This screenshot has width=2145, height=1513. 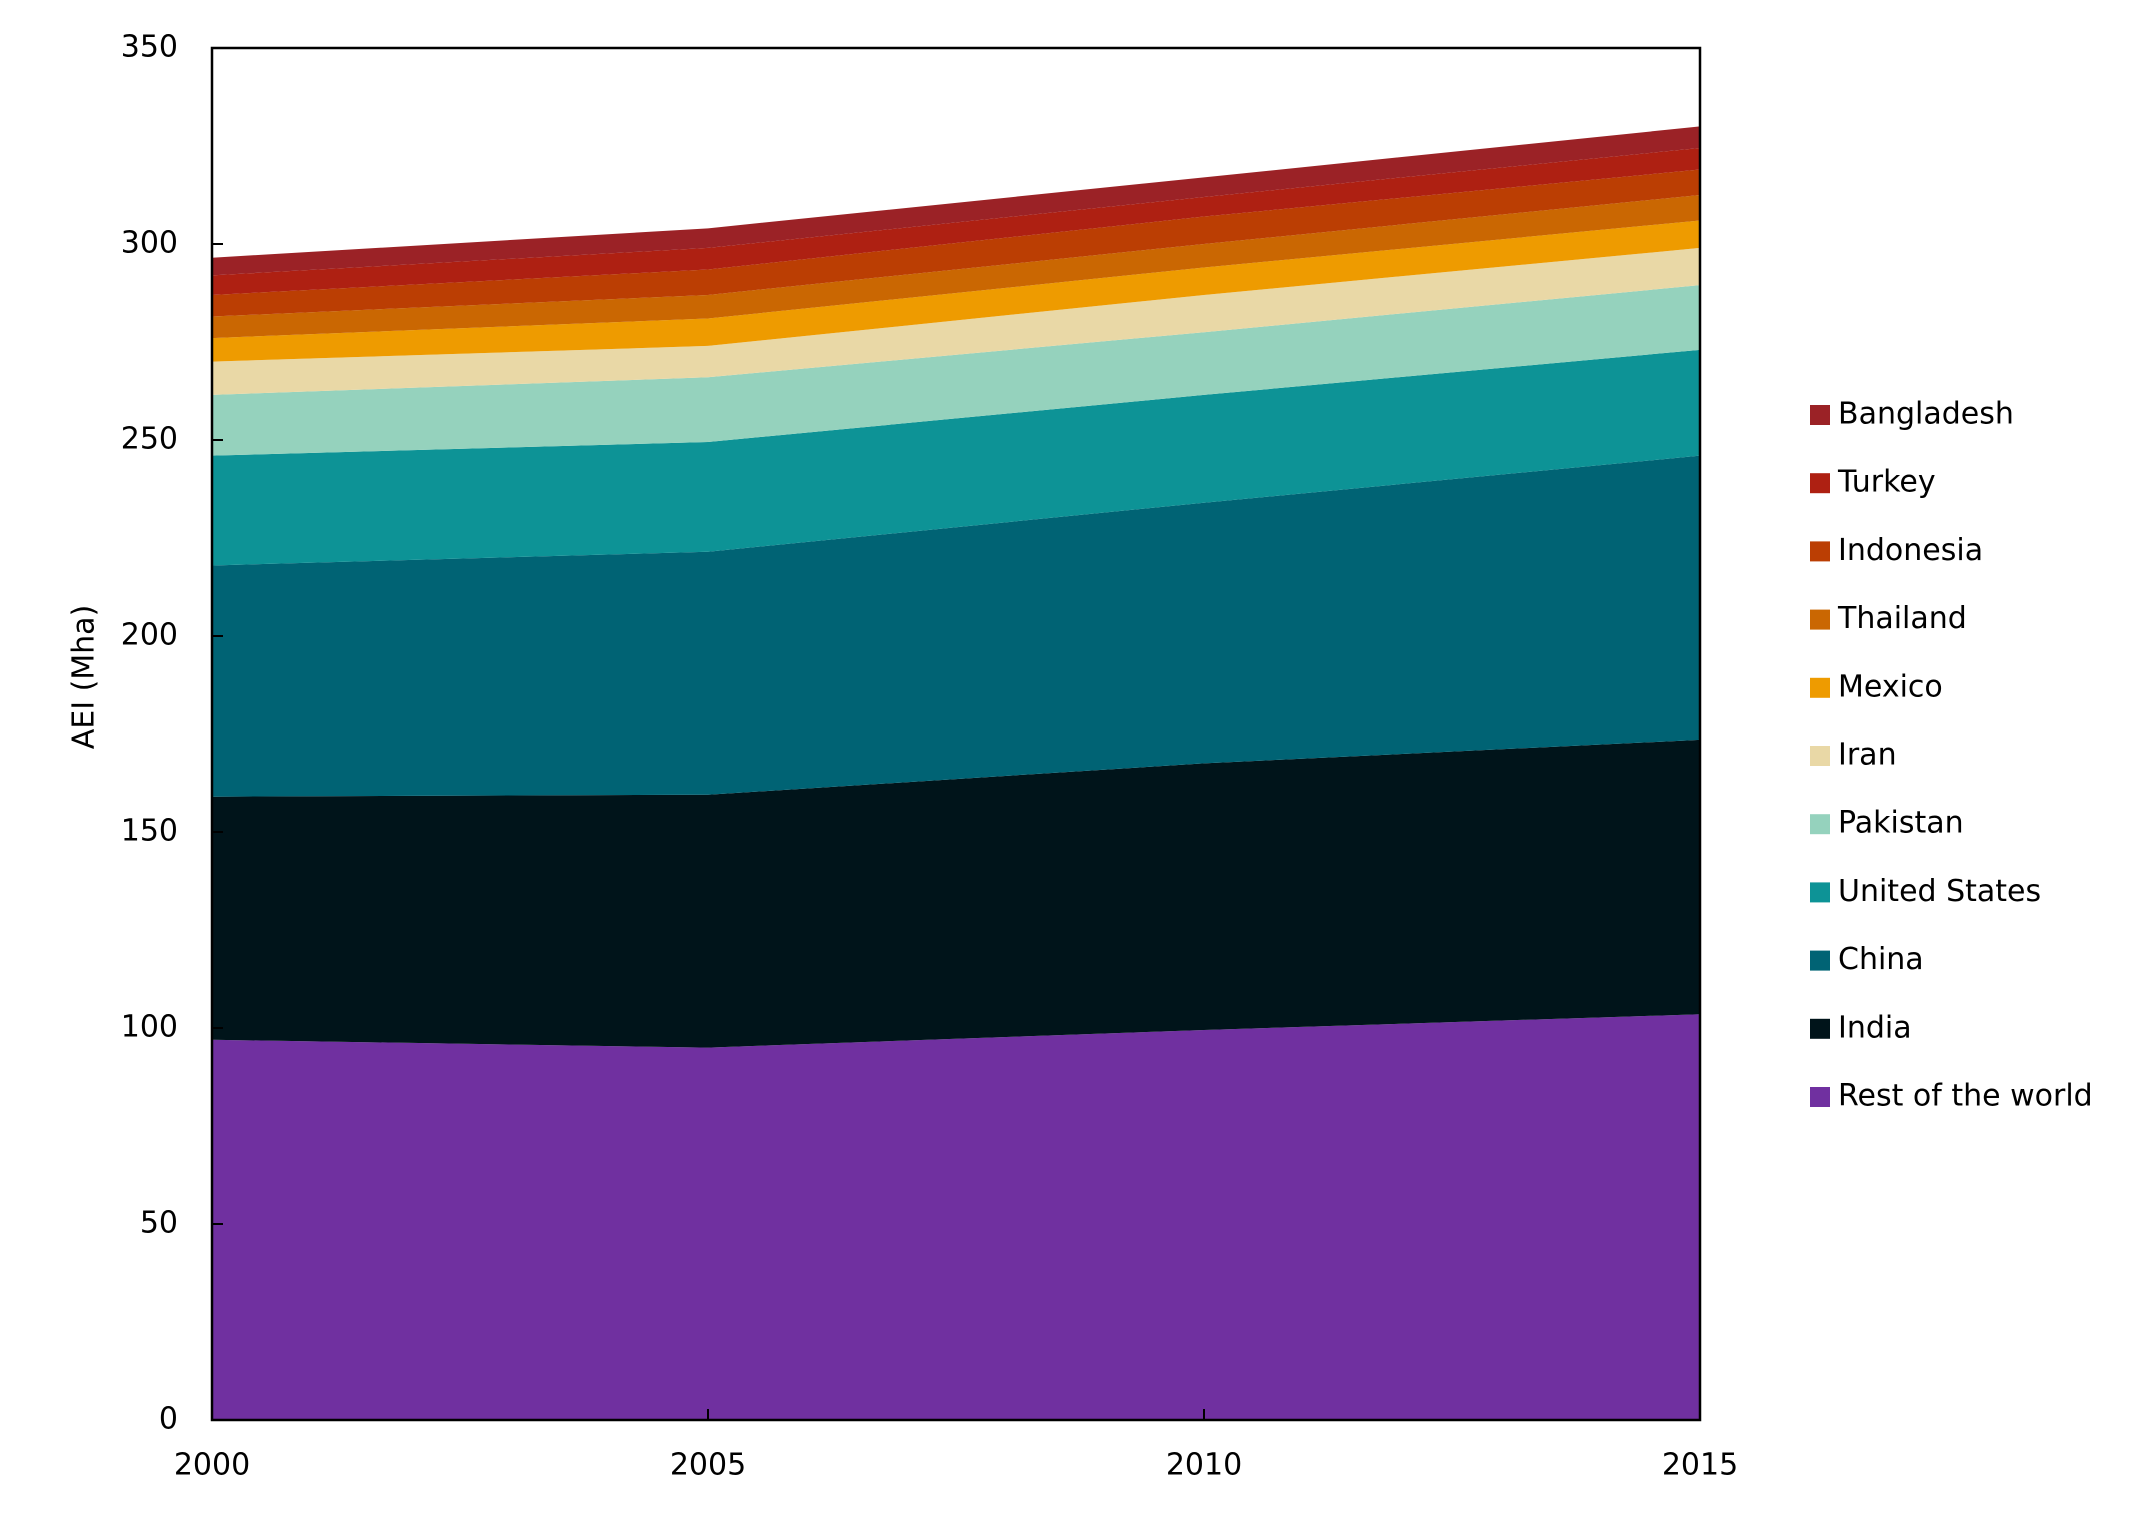 What do you see at coordinates (149, 831) in the screenshot?
I see `y-tick-label: 150` at bounding box center [149, 831].